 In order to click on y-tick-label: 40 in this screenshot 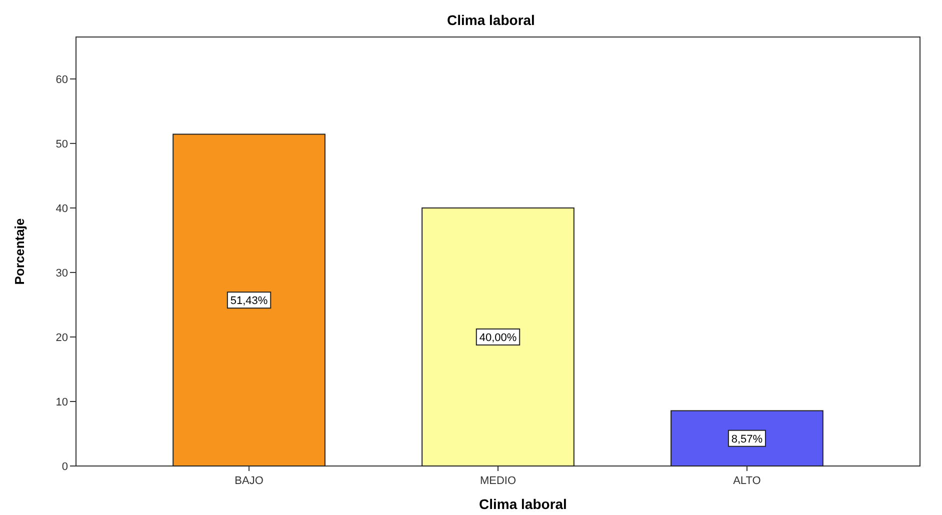, I will do `click(62, 208)`.